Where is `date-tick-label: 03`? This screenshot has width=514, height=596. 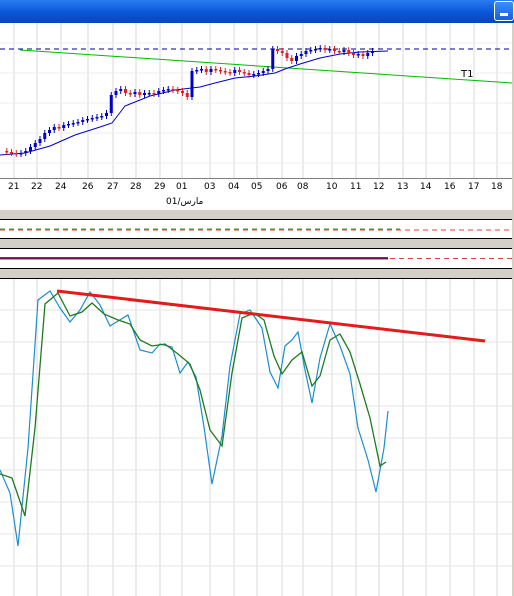 date-tick-label: 03 is located at coordinates (209, 187).